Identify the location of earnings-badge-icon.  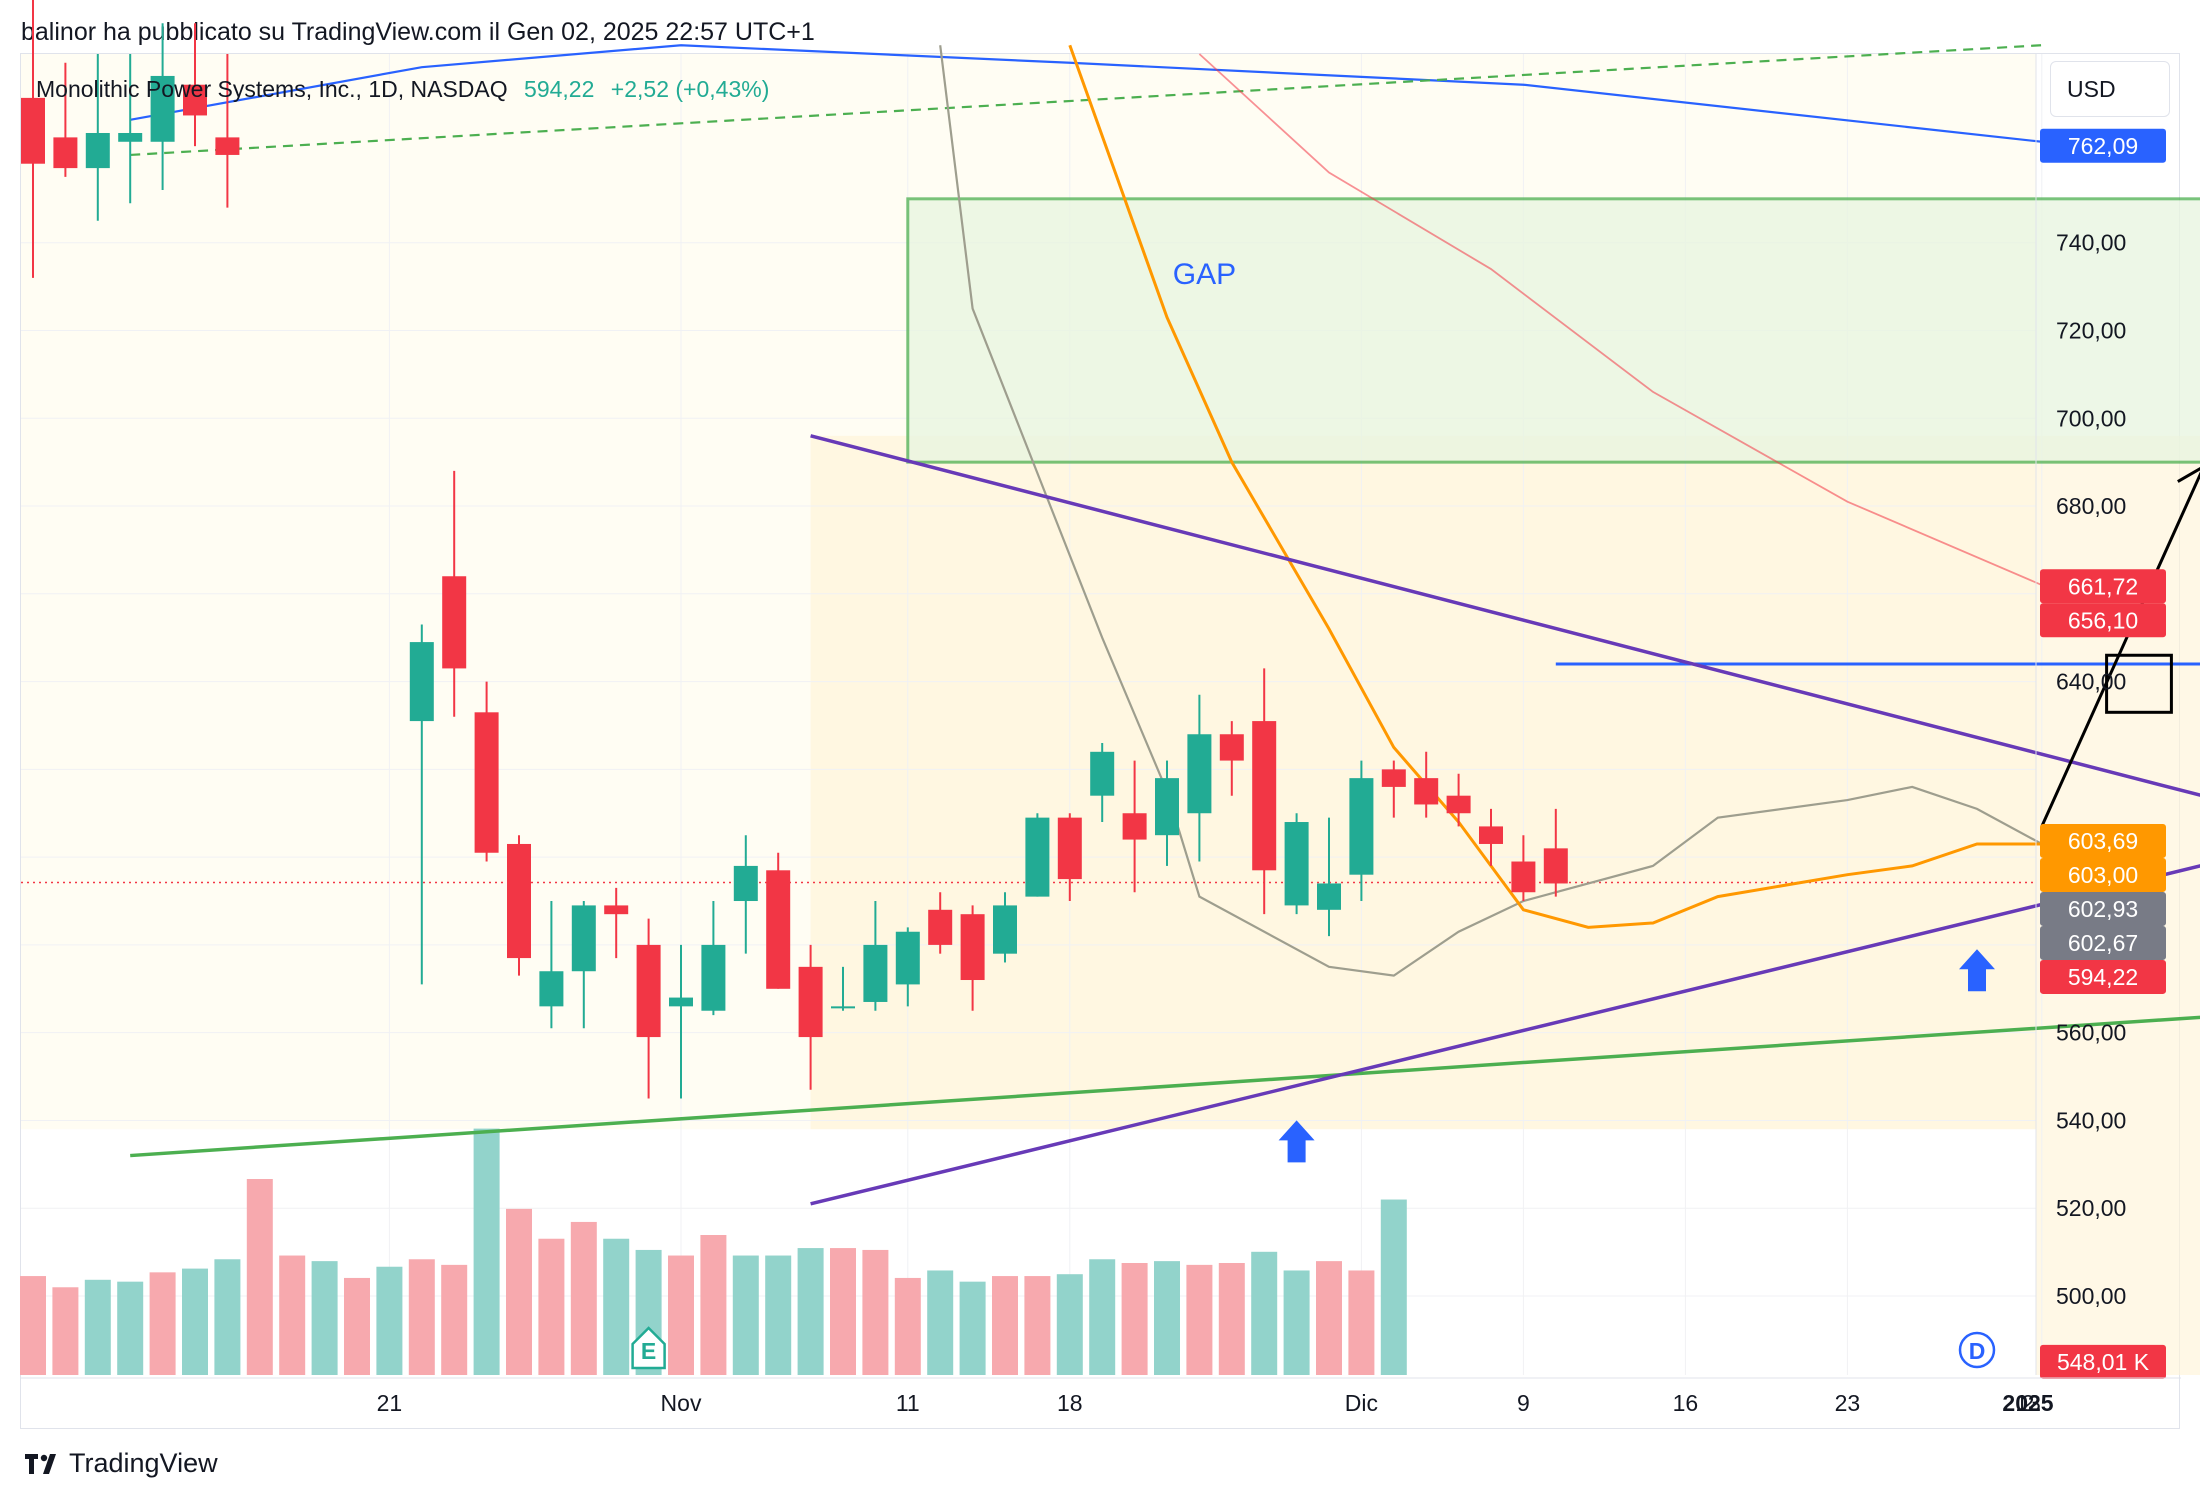
(648, 1348).